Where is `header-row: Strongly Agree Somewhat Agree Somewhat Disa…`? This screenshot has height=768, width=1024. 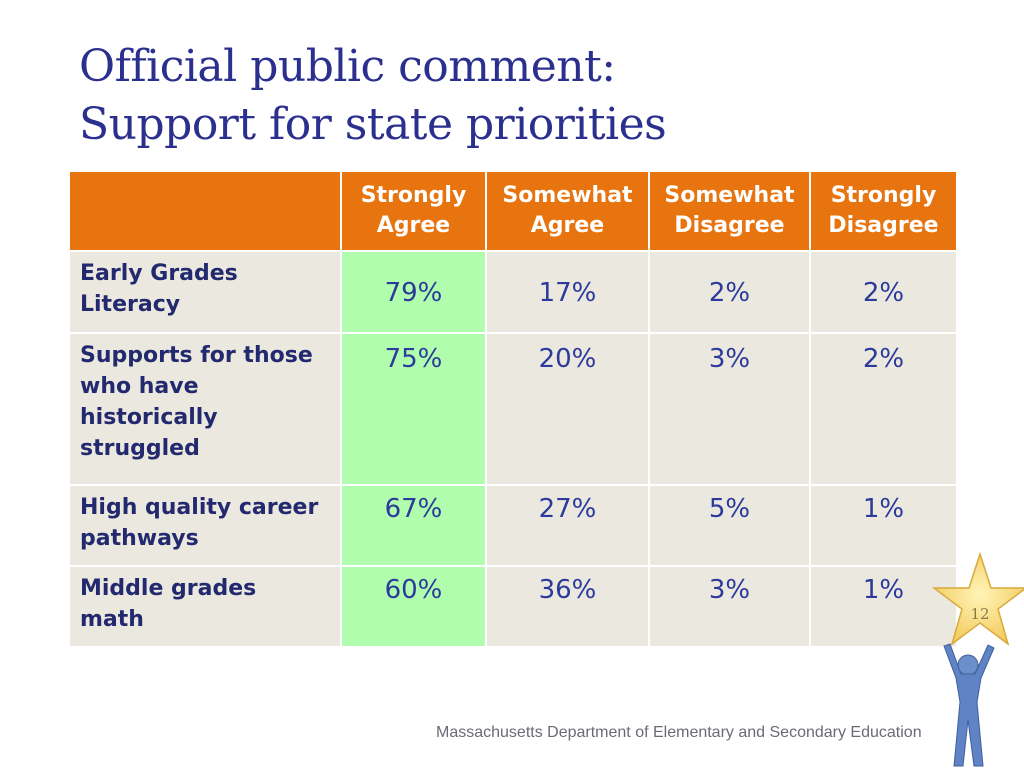
header-row: Strongly Agree Somewhat Agree Somewhat Disa… is located at coordinates (513, 211).